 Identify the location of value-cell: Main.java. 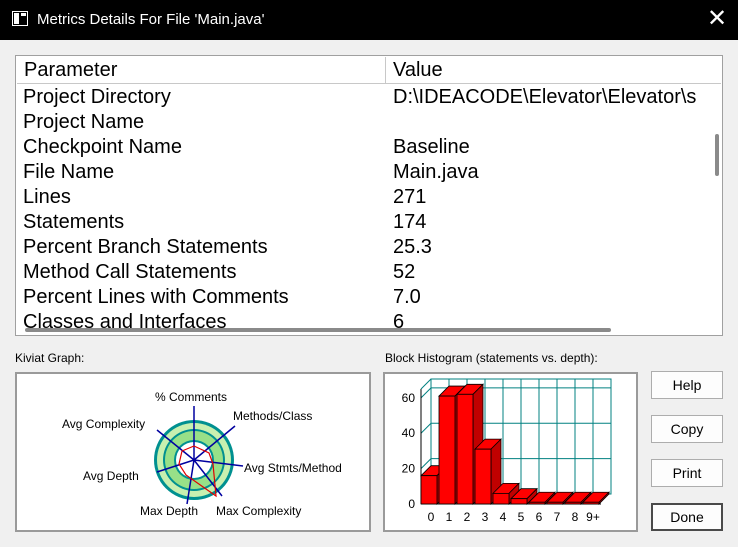
(436, 172).